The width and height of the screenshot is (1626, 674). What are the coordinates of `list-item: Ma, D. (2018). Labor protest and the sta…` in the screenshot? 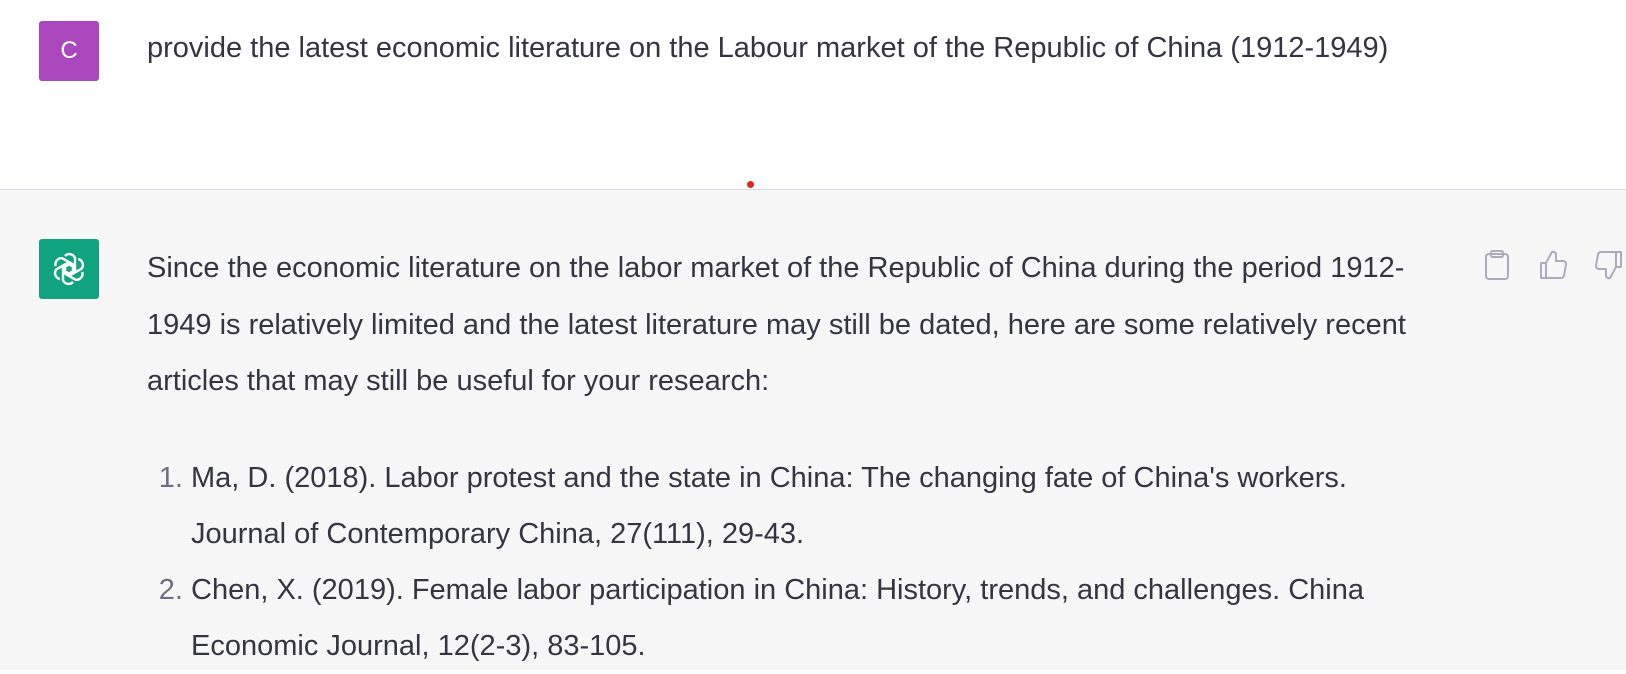 It's located at (819, 506).